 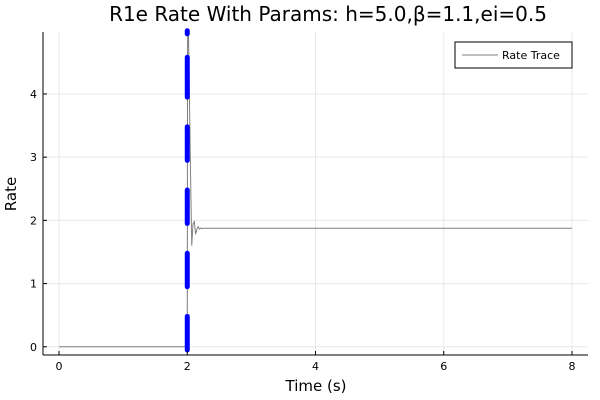 I want to click on y-tick-label: 2, so click(x=33, y=220).